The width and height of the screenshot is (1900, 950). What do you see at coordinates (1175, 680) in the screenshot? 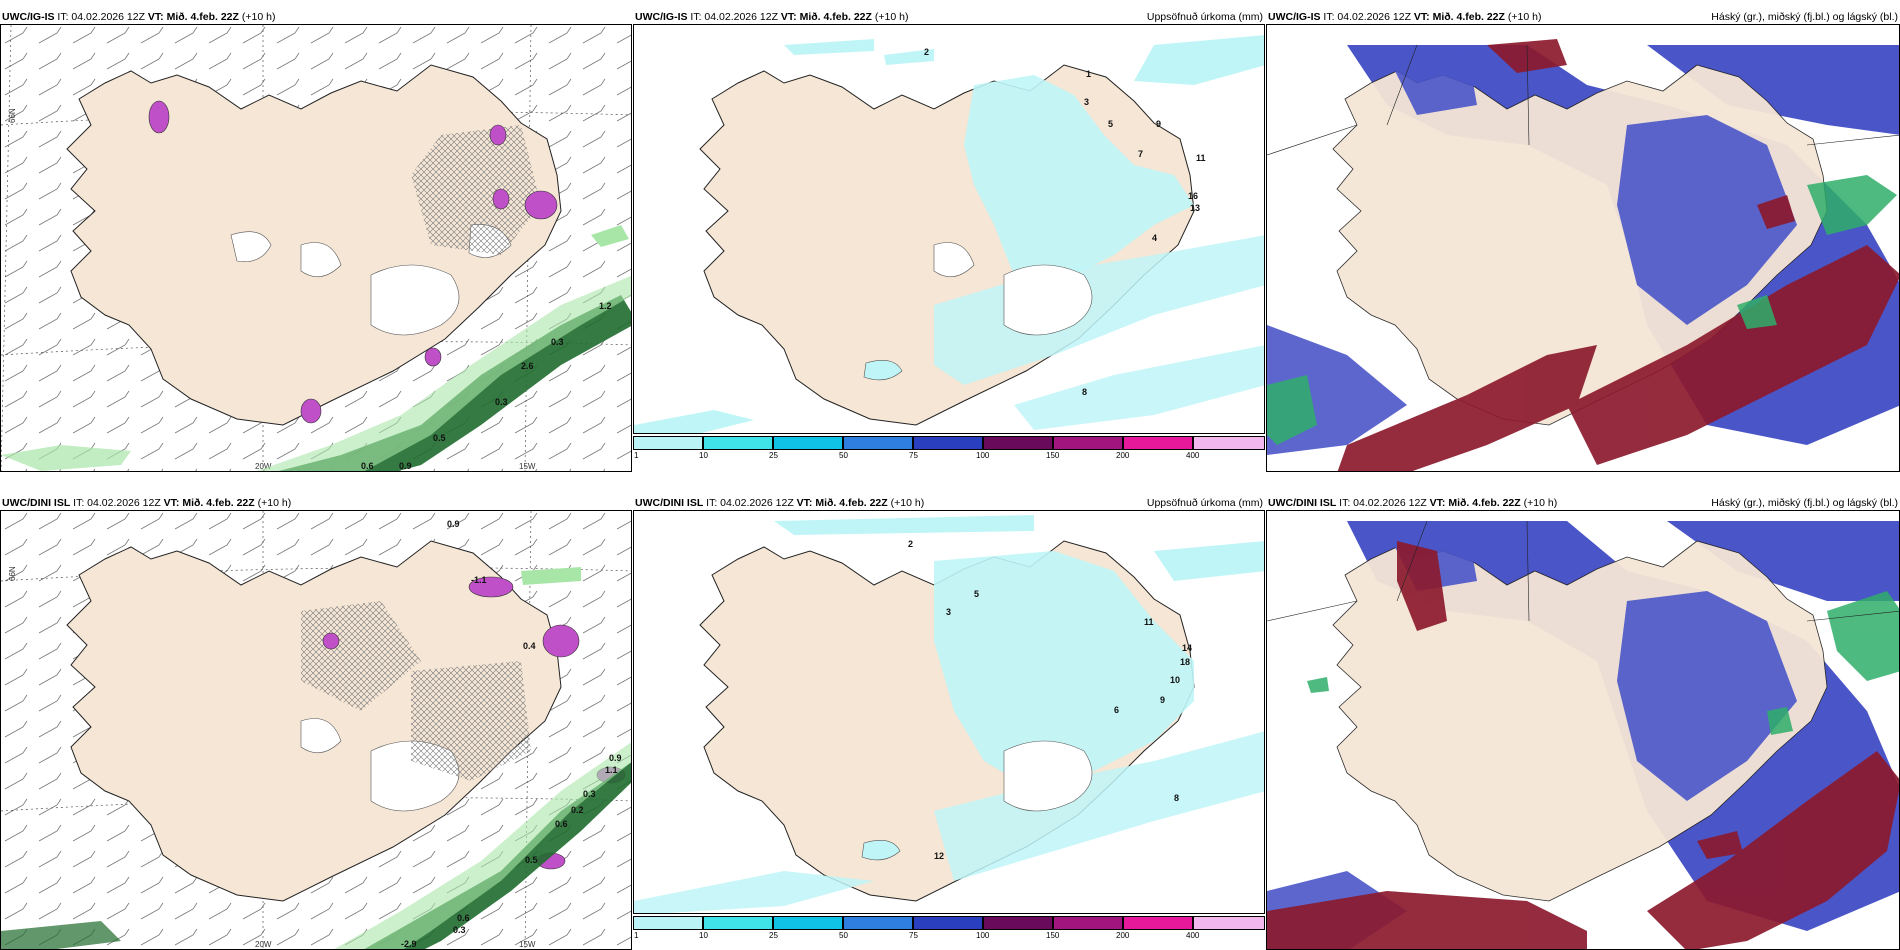
I see `value-label: 10` at bounding box center [1175, 680].